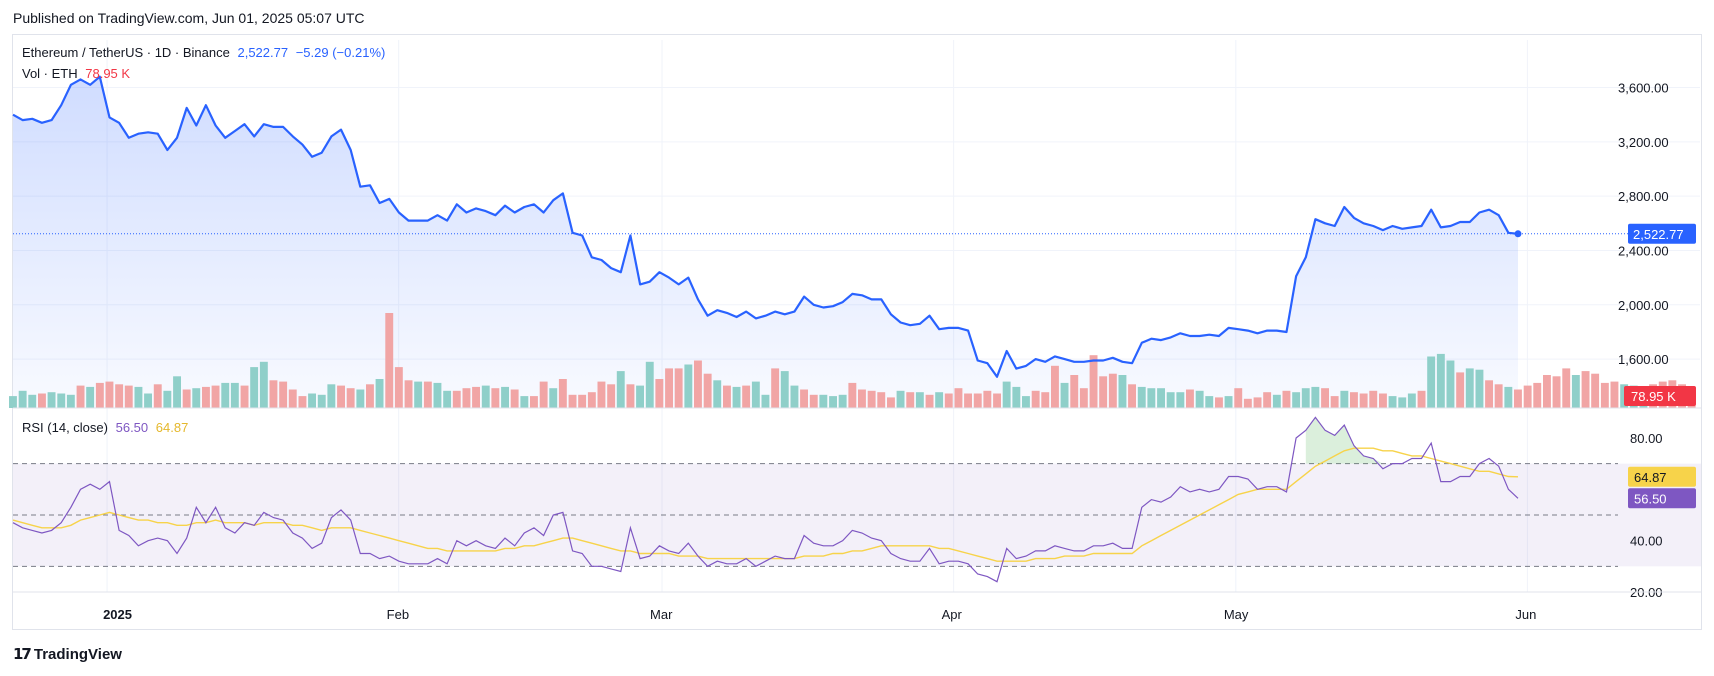 Image resolution: width=1714 pixels, height=676 pixels. Describe the element at coordinates (1643, 359) in the screenshot. I see `price-axis-label: 1,600.00` at that location.